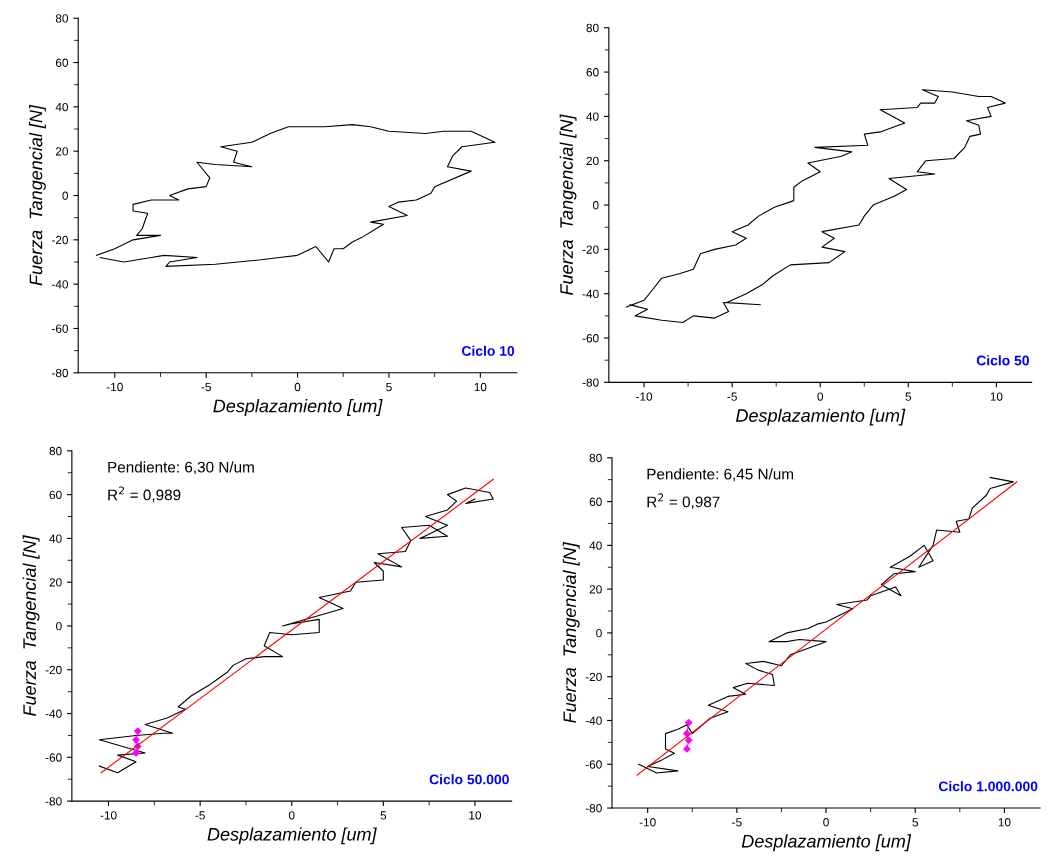 The width and height of the screenshot is (1057, 867). I want to click on annotation: Ciclo 1.000.000, so click(988, 786).